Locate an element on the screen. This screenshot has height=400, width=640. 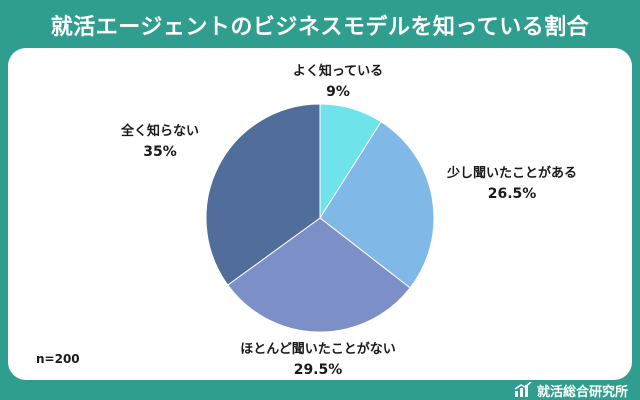
slice-name-1: 少し聞いたことがある is located at coordinates (512, 173).